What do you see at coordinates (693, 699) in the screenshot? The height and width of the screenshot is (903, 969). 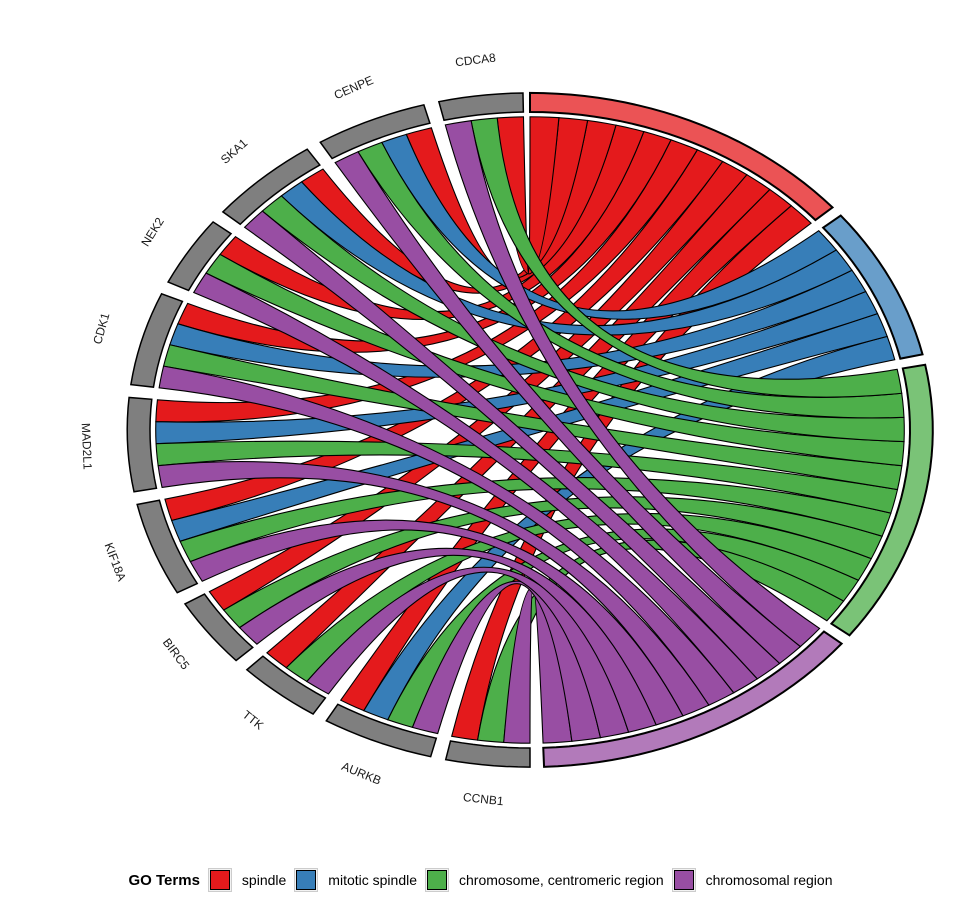 I see `term-arc-chromosomal-region` at bounding box center [693, 699].